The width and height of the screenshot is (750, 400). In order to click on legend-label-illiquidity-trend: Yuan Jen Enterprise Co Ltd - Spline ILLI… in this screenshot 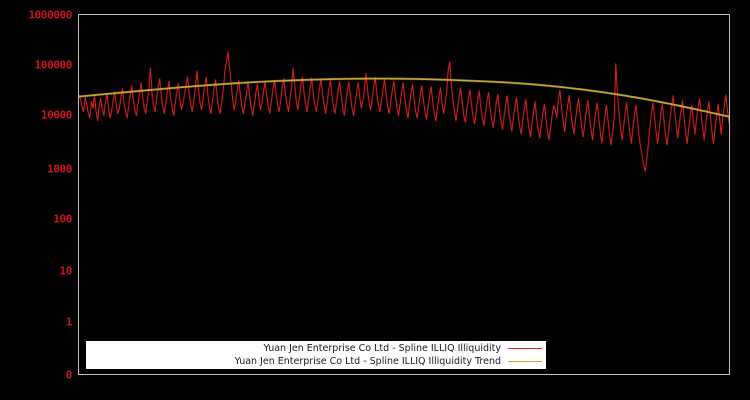, I will do `click(367, 361)`.